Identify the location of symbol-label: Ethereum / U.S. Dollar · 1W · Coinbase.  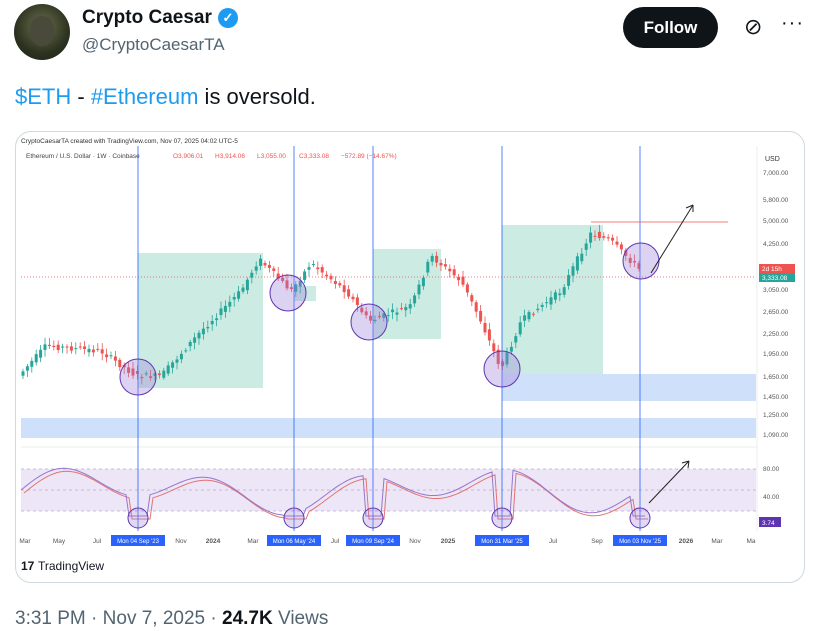
(83, 156).